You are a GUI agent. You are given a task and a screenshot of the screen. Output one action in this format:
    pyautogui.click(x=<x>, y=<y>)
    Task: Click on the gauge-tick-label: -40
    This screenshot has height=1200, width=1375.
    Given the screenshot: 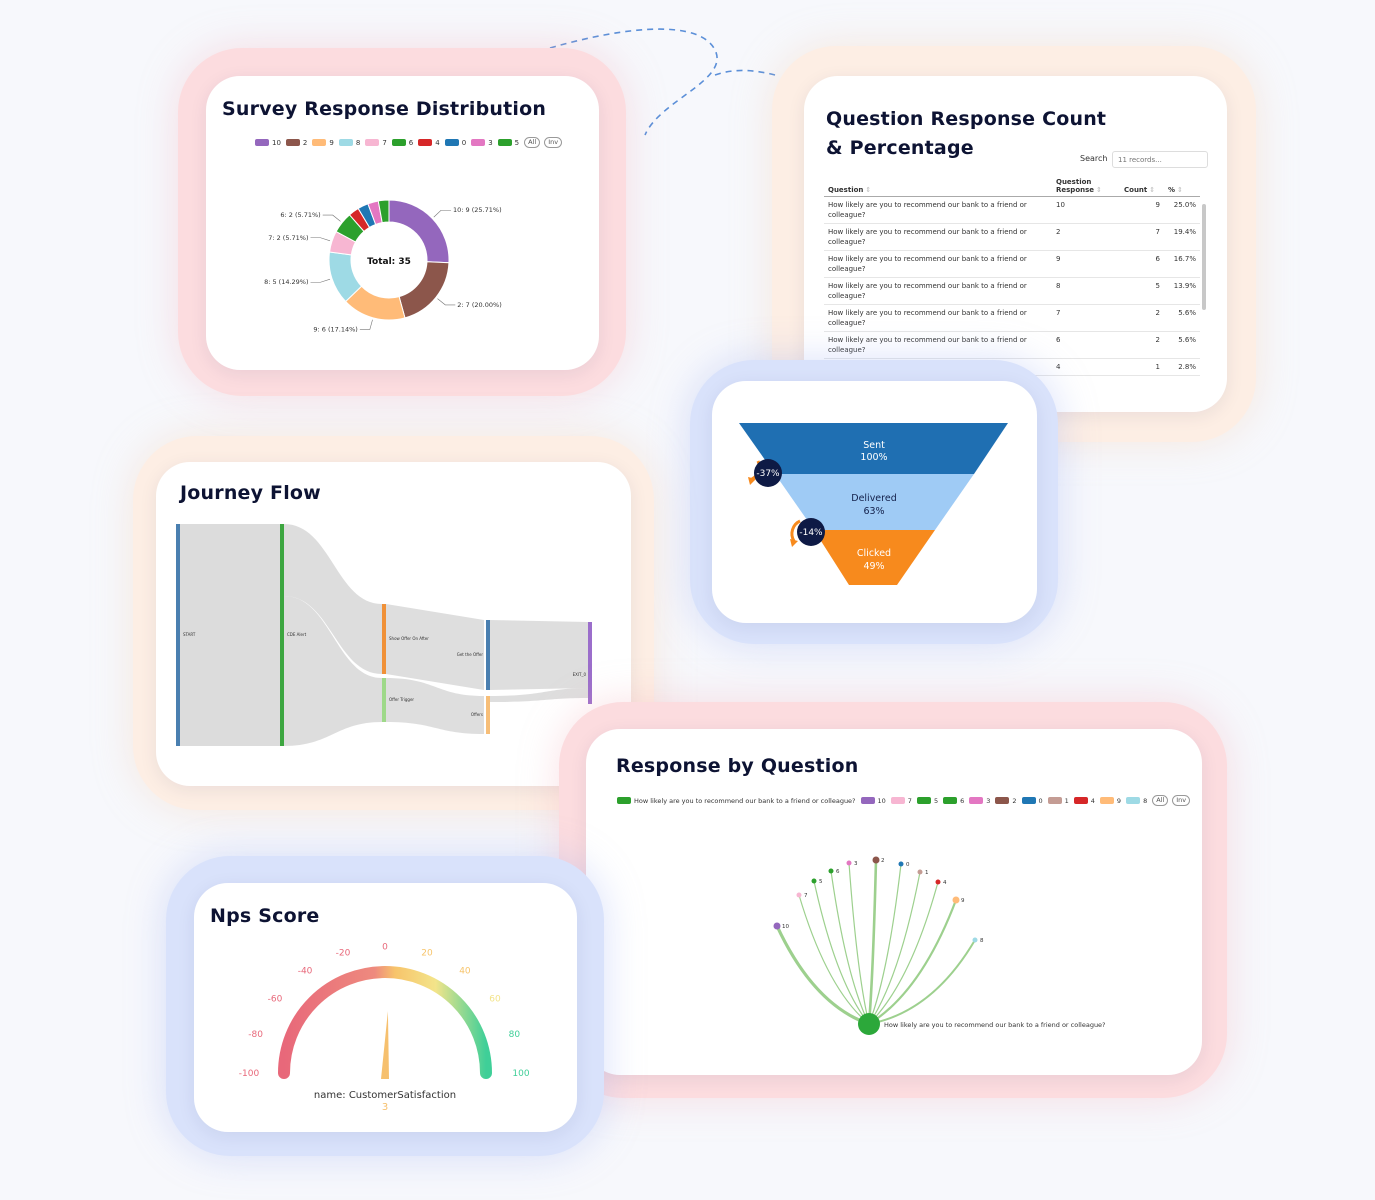 What is the action you would take?
    pyautogui.click(x=305, y=972)
    